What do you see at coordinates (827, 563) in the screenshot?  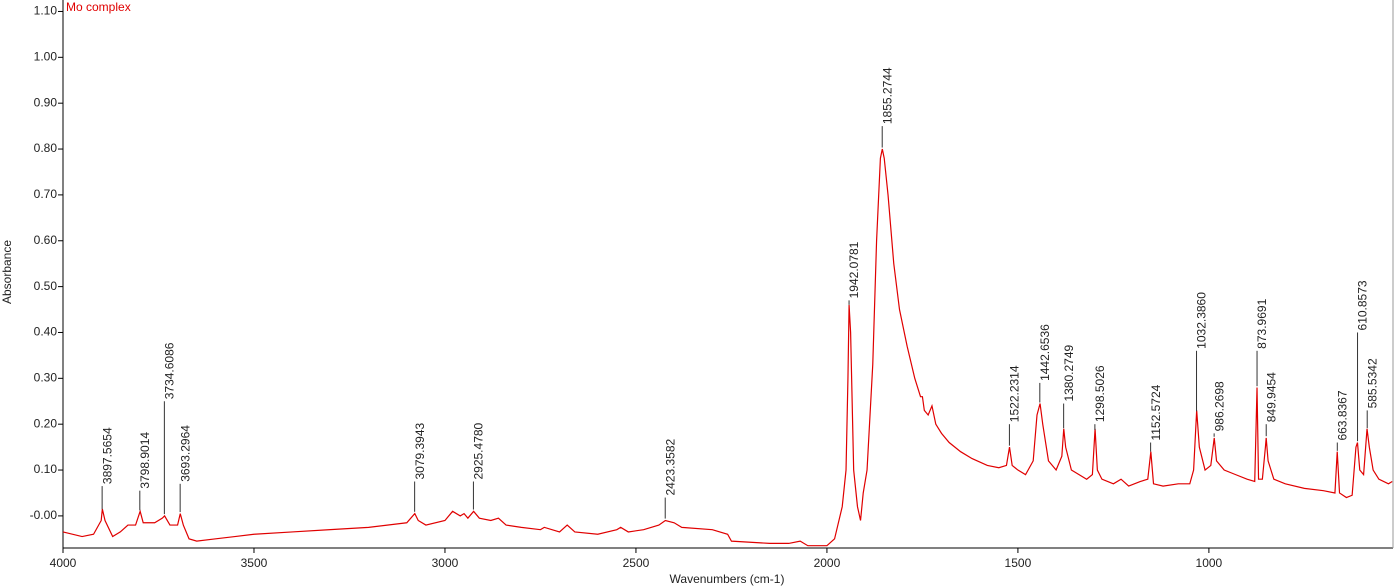 I see `x-tick-label: 2000` at bounding box center [827, 563].